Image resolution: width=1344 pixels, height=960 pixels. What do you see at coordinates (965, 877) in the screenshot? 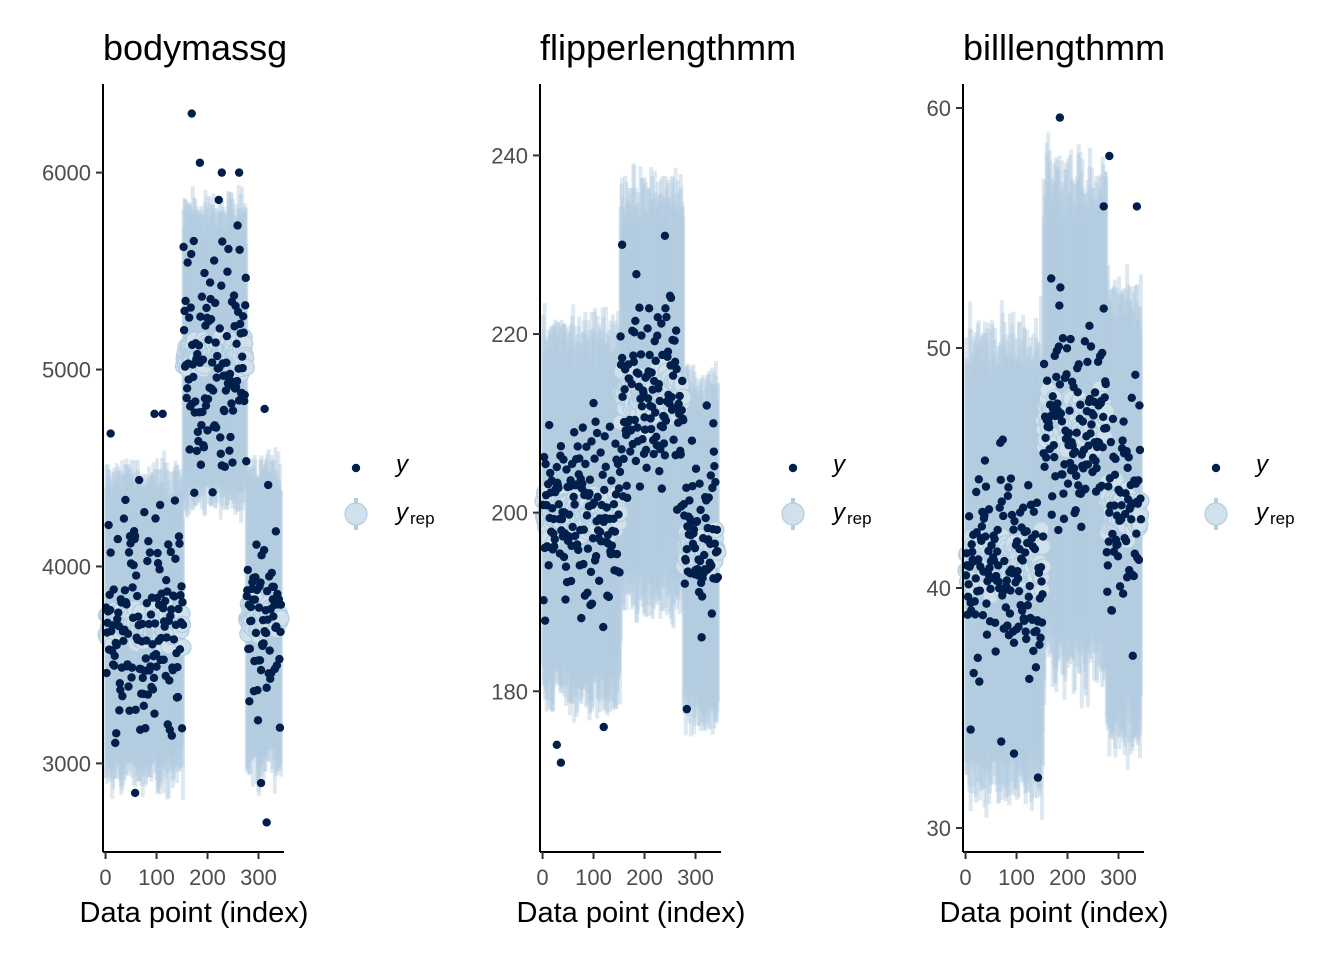
I see `x-tick-label: 0` at bounding box center [965, 877].